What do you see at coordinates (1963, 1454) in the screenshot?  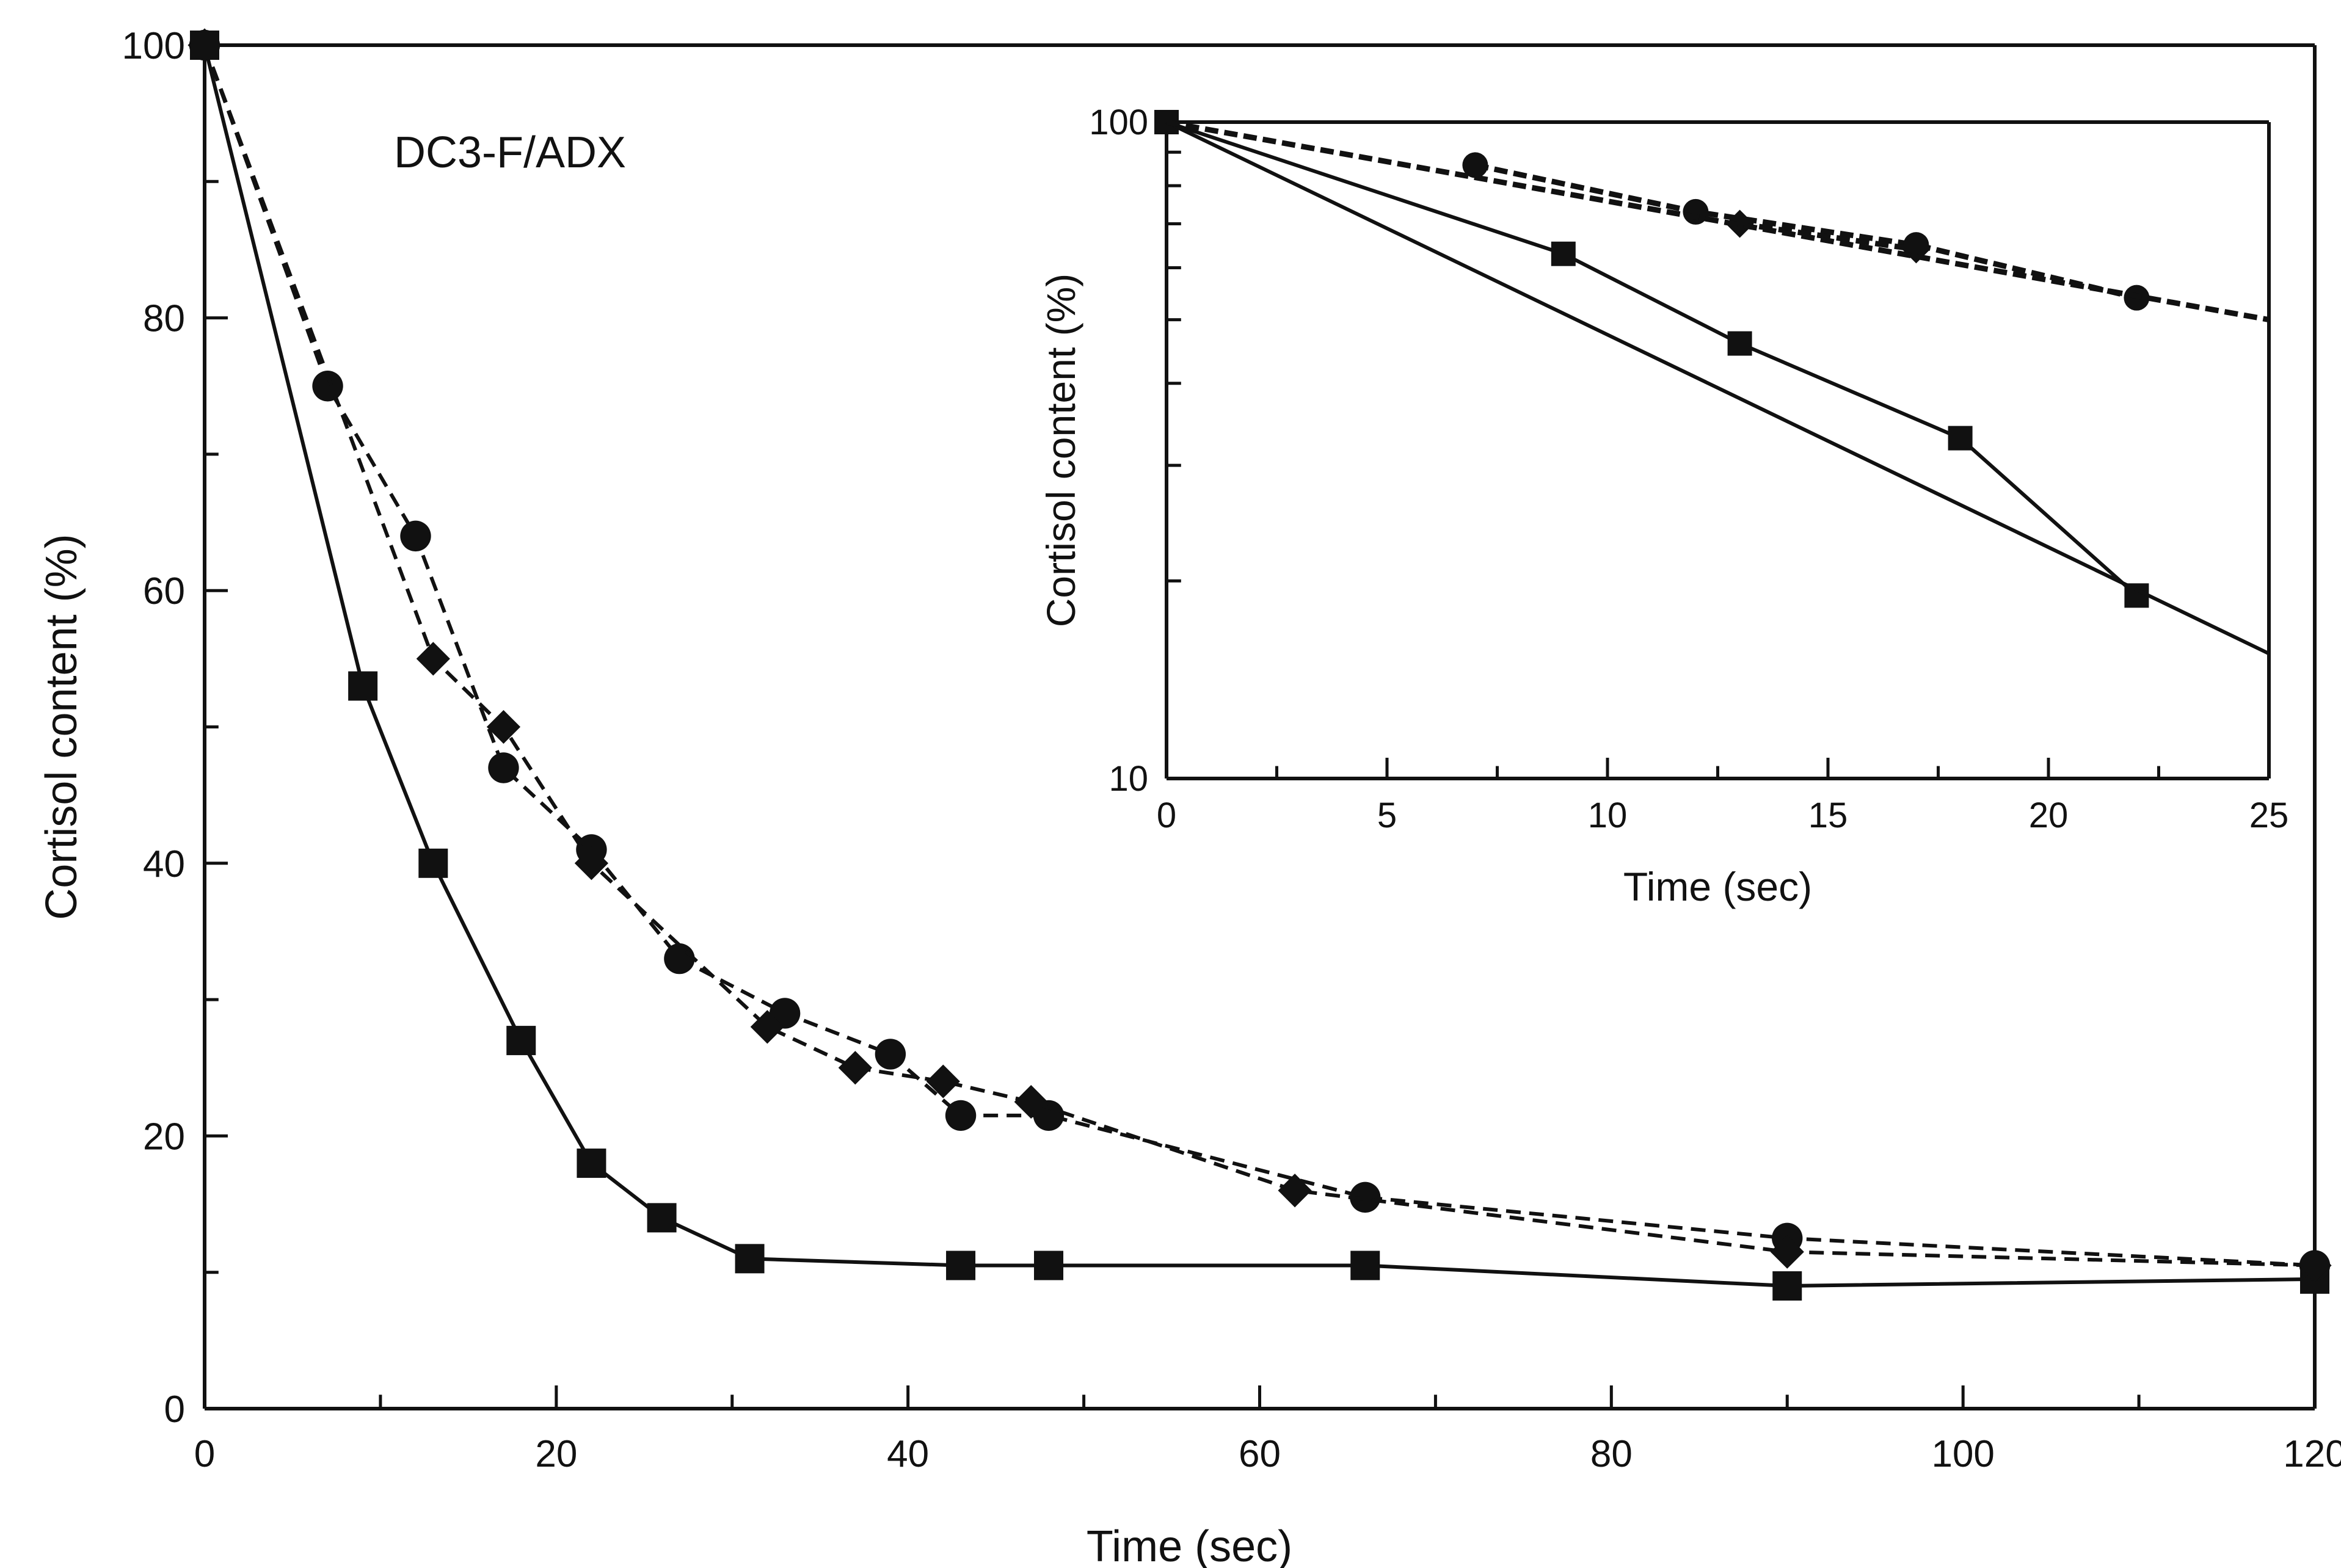 I see `x-tick-label: 100` at bounding box center [1963, 1454].